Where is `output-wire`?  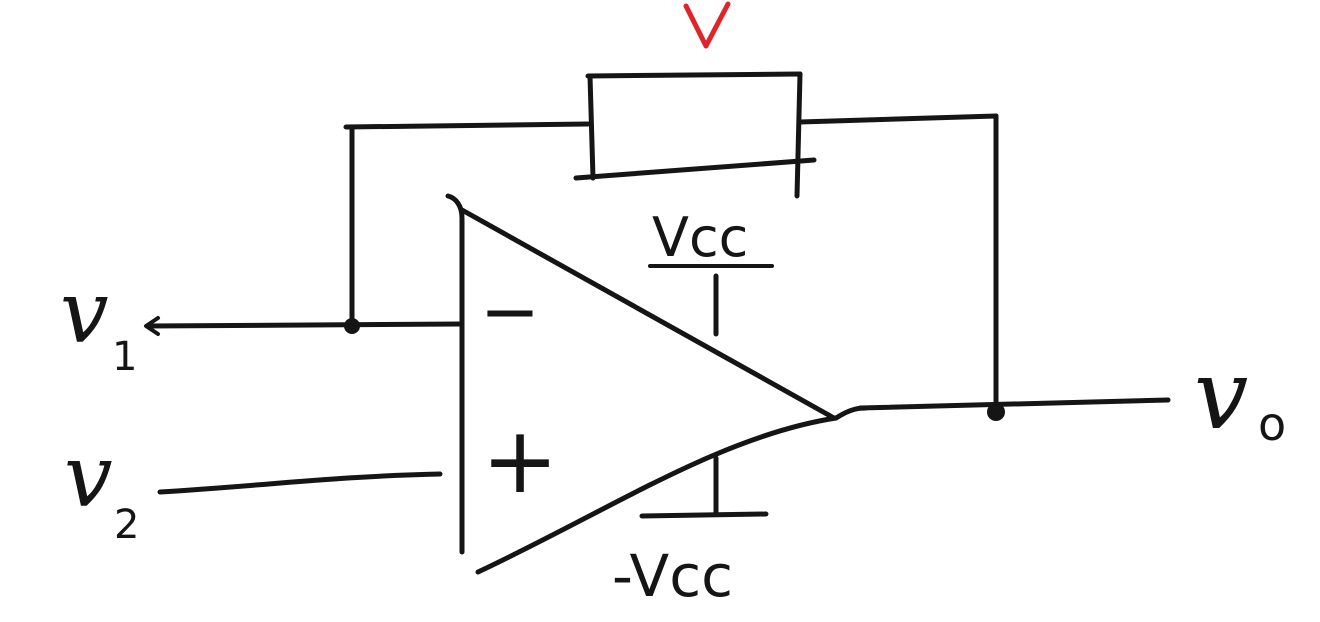 output-wire is located at coordinates (1014, 404).